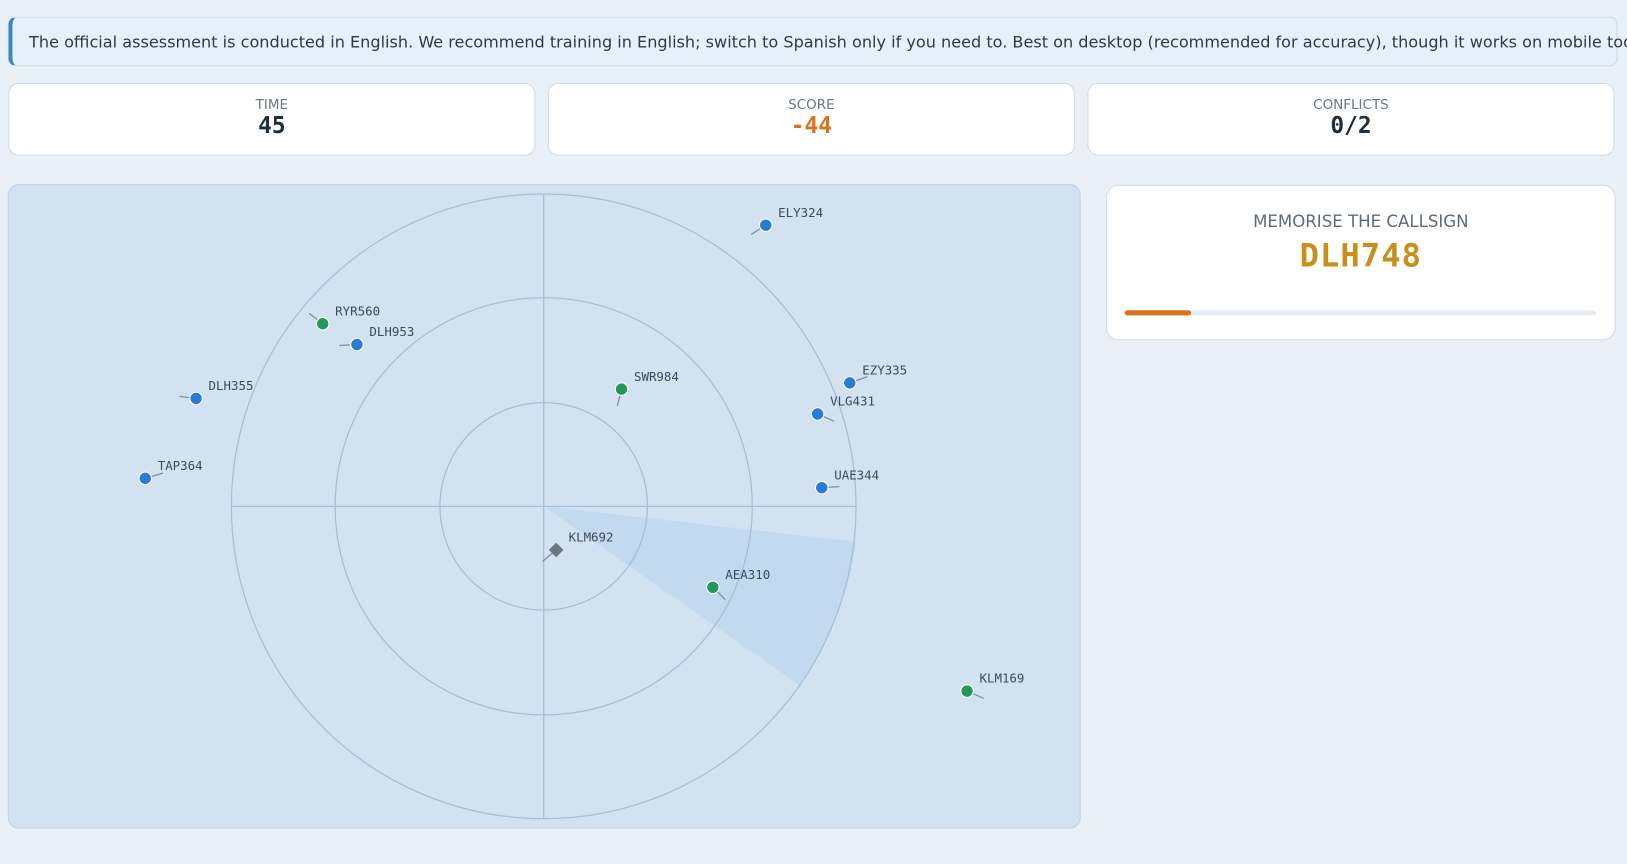  What do you see at coordinates (272, 105) in the screenshot?
I see `stat-label: TIME` at bounding box center [272, 105].